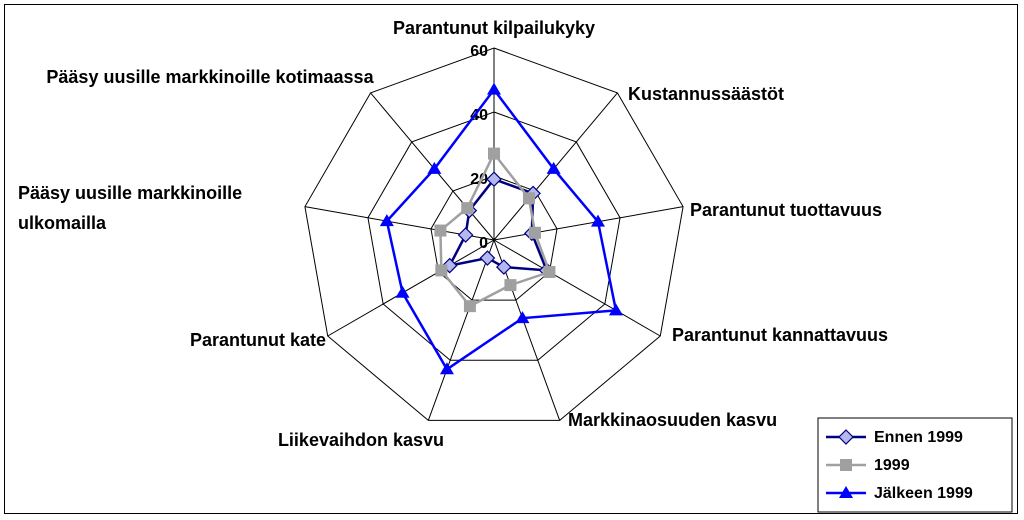 The width and height of the screenshot is (1024, 520). Describe the element at coordinates (257, 340) in the screenshot. I see `category-label: Parantunut kate` at that location.